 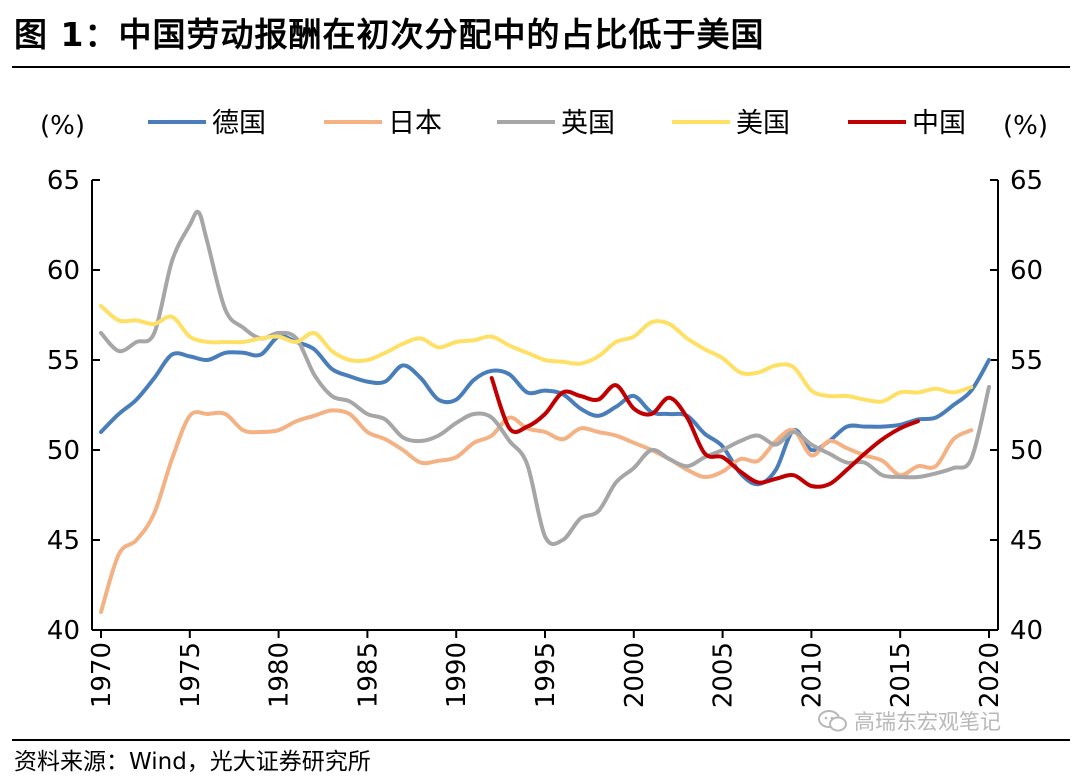 What do you see at coordinates (62, 126) in the screenshot?
I see `y-axis-label-left: (%)` at bounding box center [62, 126].